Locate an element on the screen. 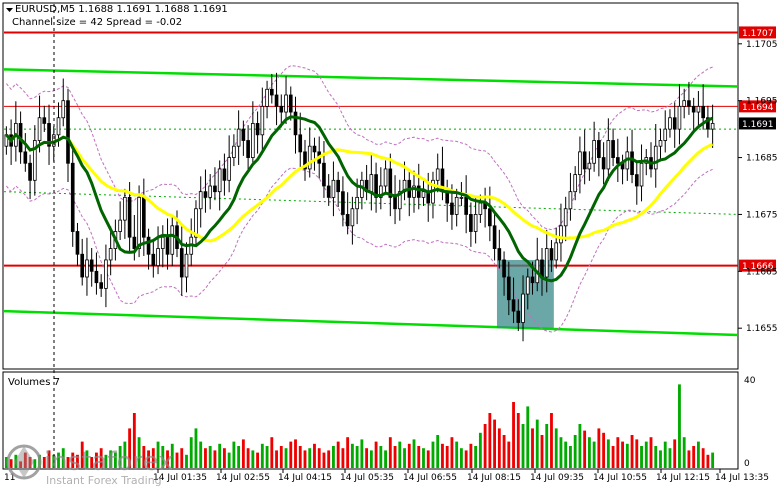 This screenshot has height=493, width=781. dropdown-triangle-icon is located at coordinates (9, 10).